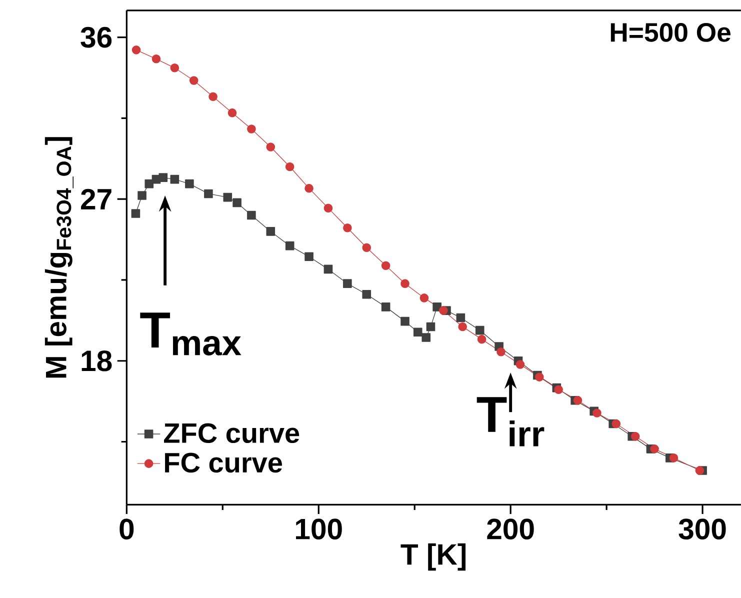 This screenshot has width=741, height=598. Describe the element at coordinates (96, 199) in the screenshot. I see `y-tick-label: 27` at that location.